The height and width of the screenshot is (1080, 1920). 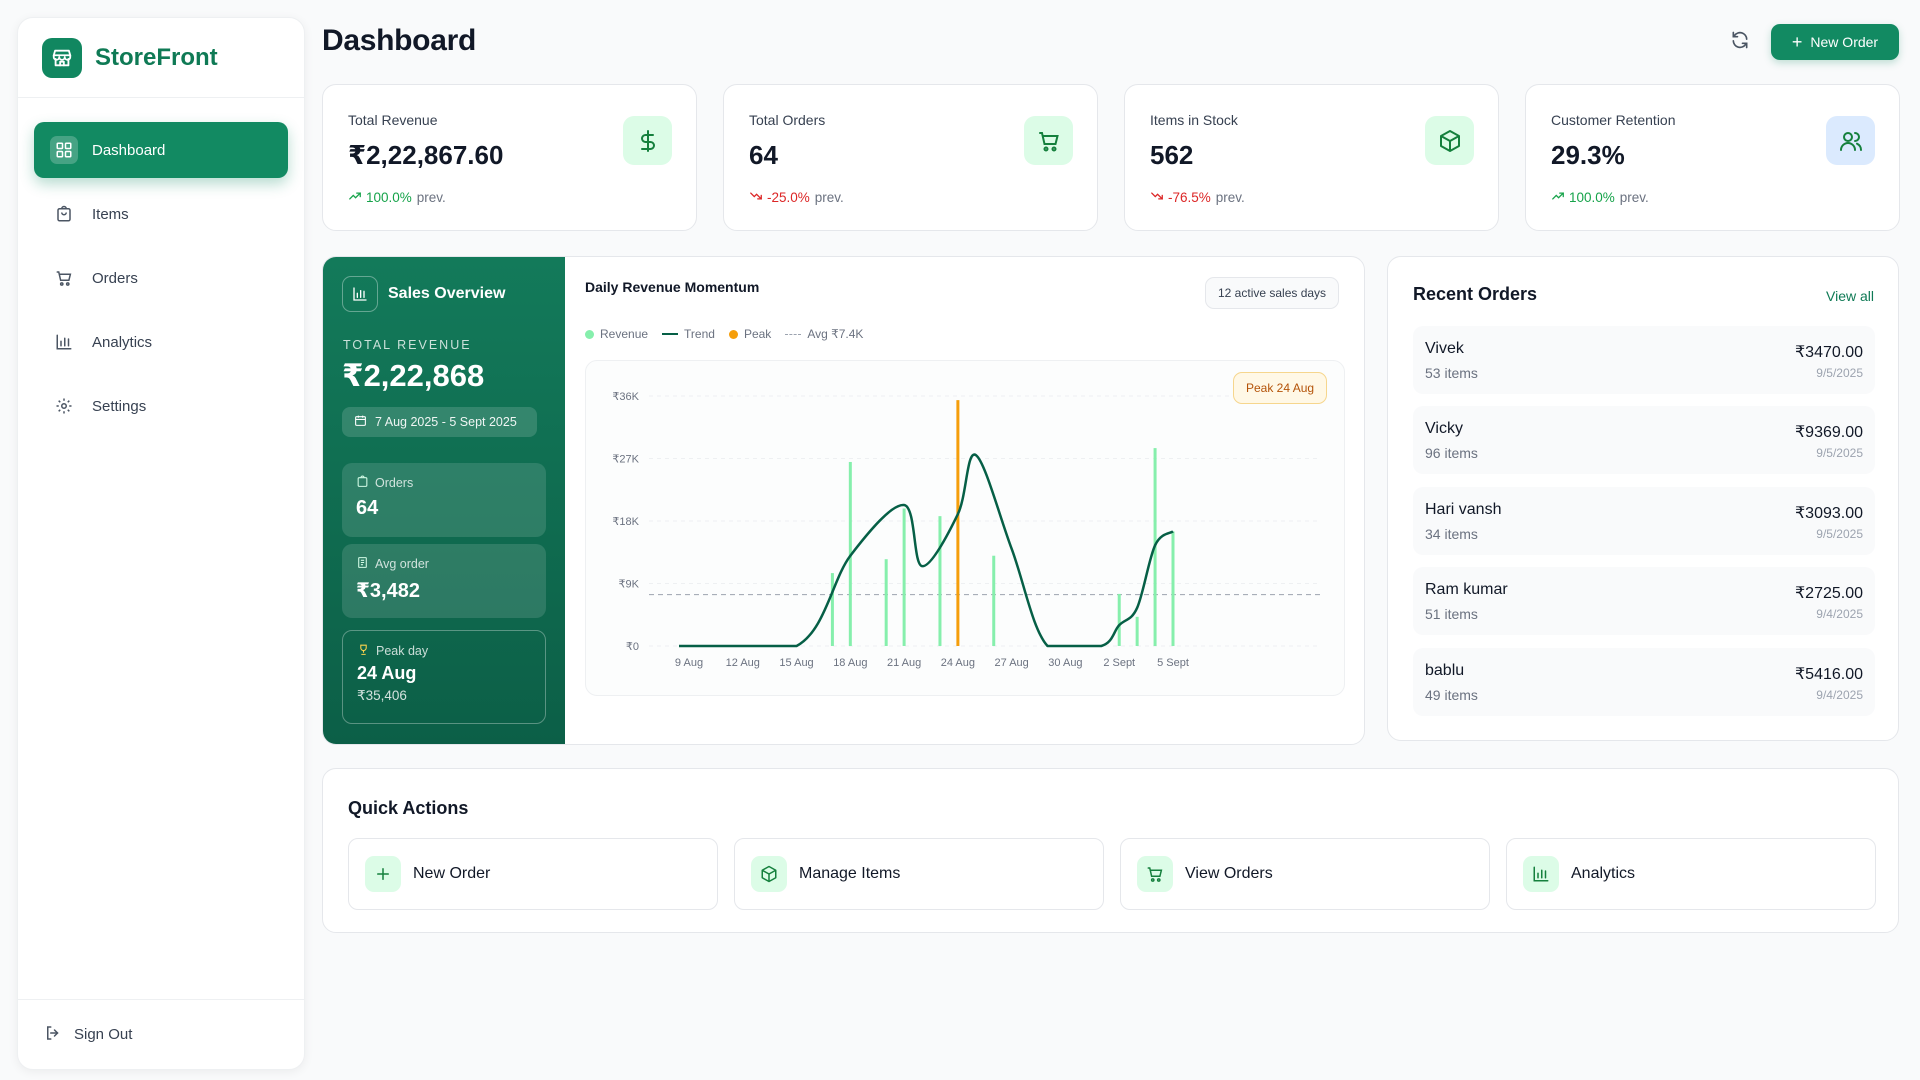 What do you see at coordinates (360, 422) in the screenshot?
I see `calendar-icon` at bounding box center [360, 422].